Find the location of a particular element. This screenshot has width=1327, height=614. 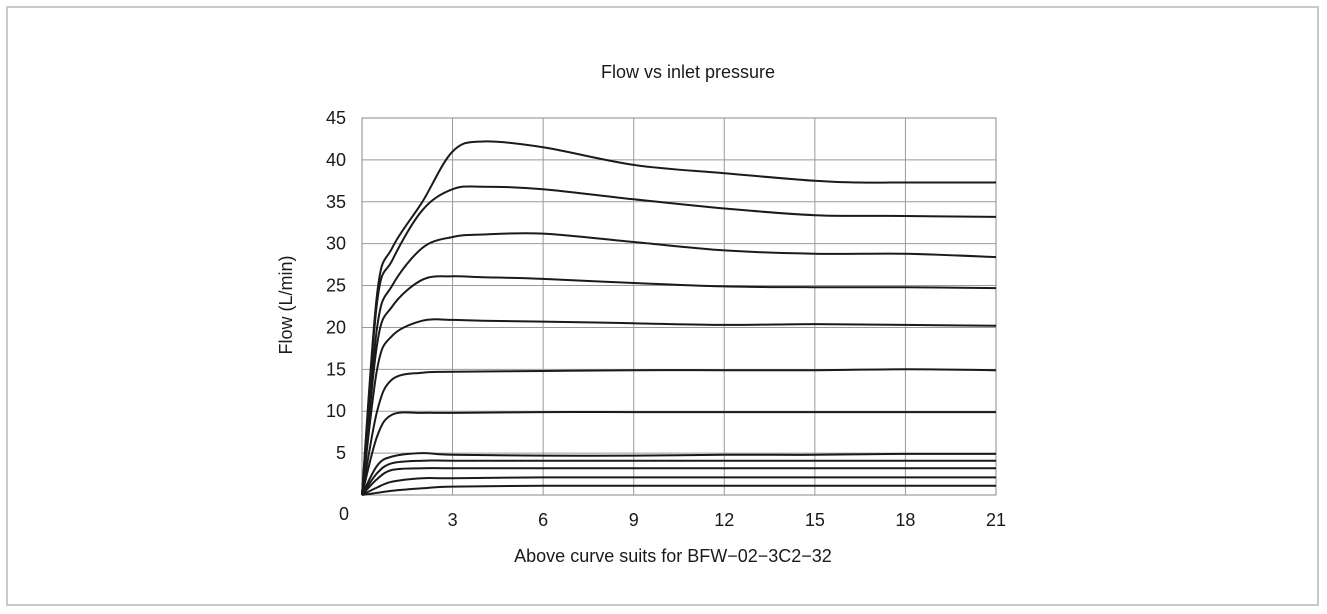

x-tick-label: 9 is located at coordinates (634, 520).